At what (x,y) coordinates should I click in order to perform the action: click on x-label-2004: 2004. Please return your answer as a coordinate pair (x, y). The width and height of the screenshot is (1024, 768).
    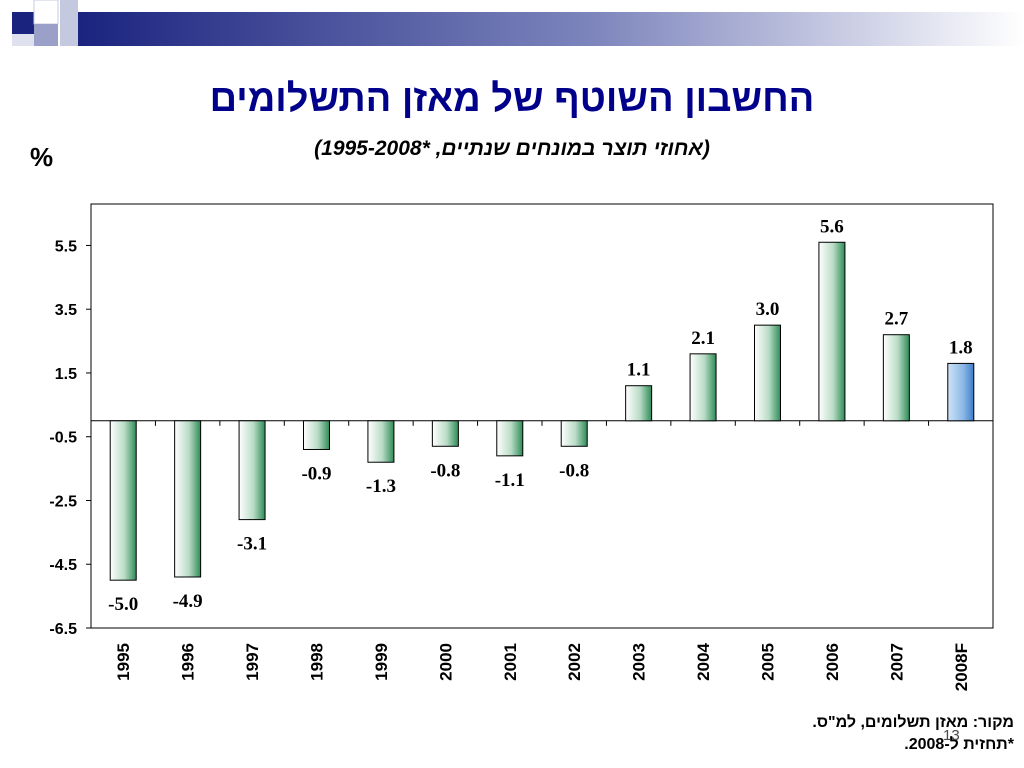
    Looking at the image, I should click on (703, 661).